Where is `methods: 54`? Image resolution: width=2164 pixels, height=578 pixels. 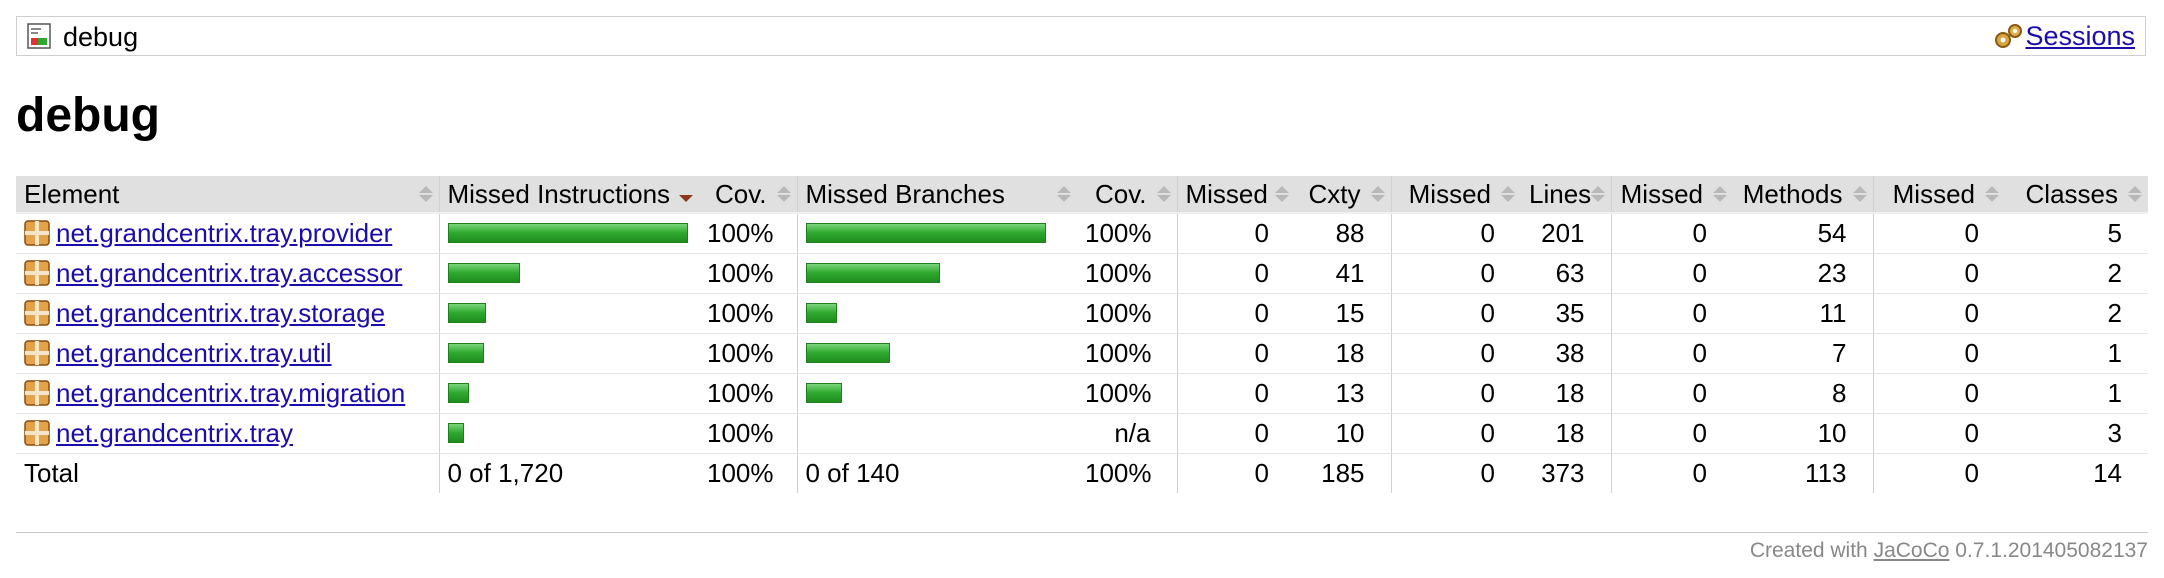 methods: 54 is located at coordinates (1803, 233).